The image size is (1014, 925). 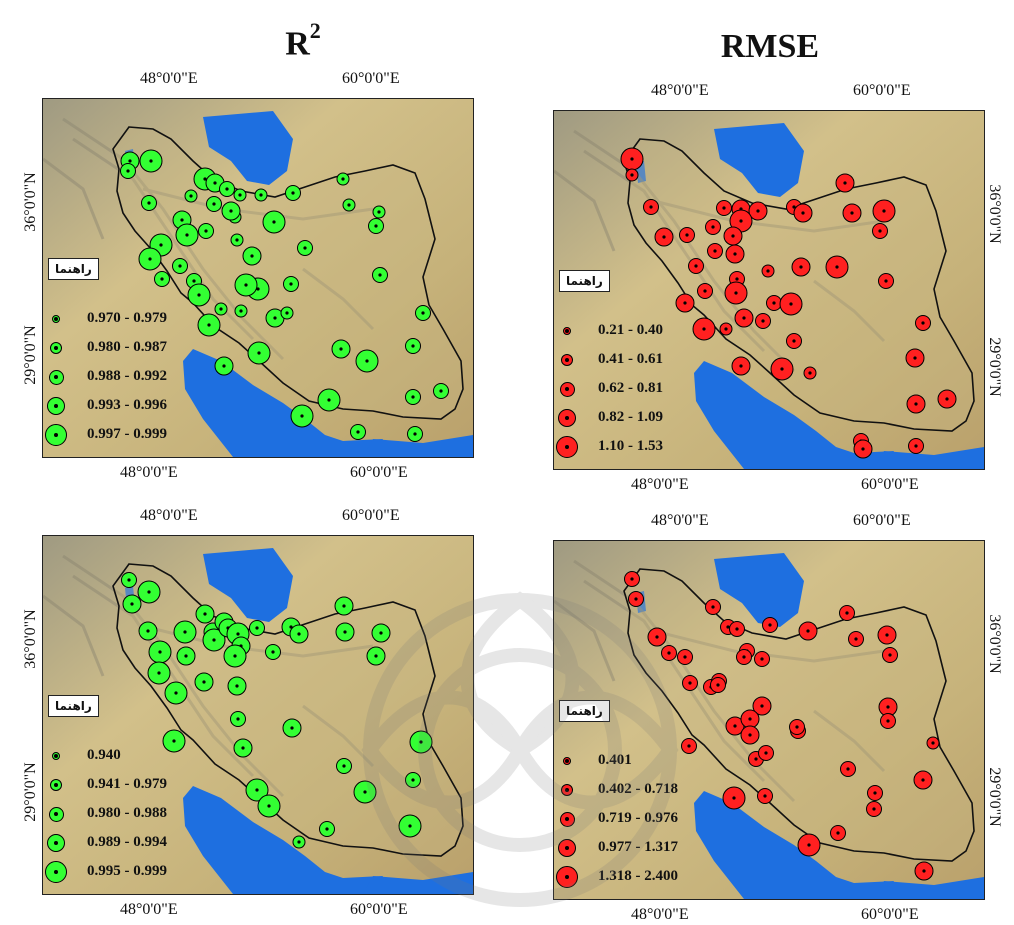 I want to click on legend-label: 0.82 - 1.09, so click(x=630, y=417).